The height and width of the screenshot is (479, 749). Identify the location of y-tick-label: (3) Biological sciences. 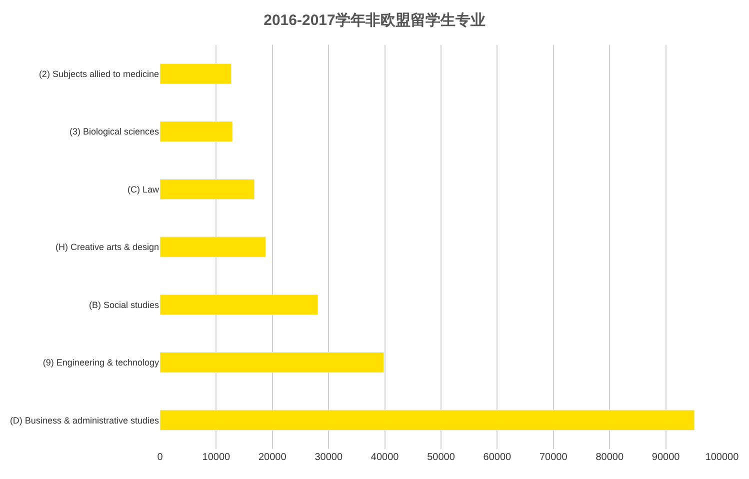
(114, 131).